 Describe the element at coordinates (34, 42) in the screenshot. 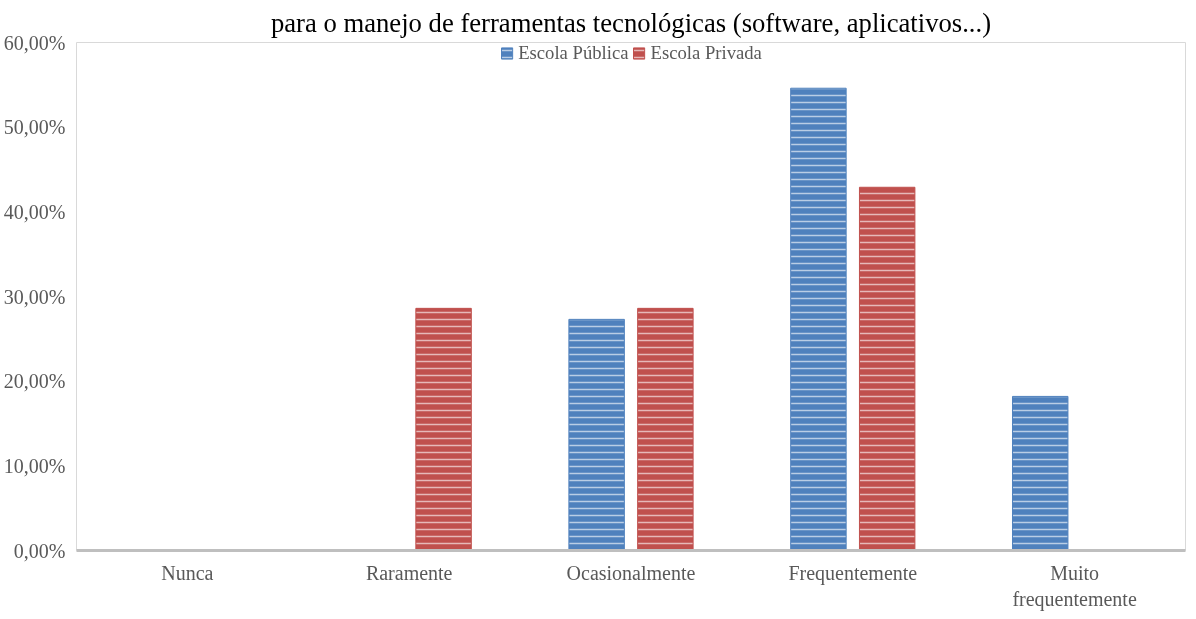

I see `y-tick-label: 60,00%` at that location.